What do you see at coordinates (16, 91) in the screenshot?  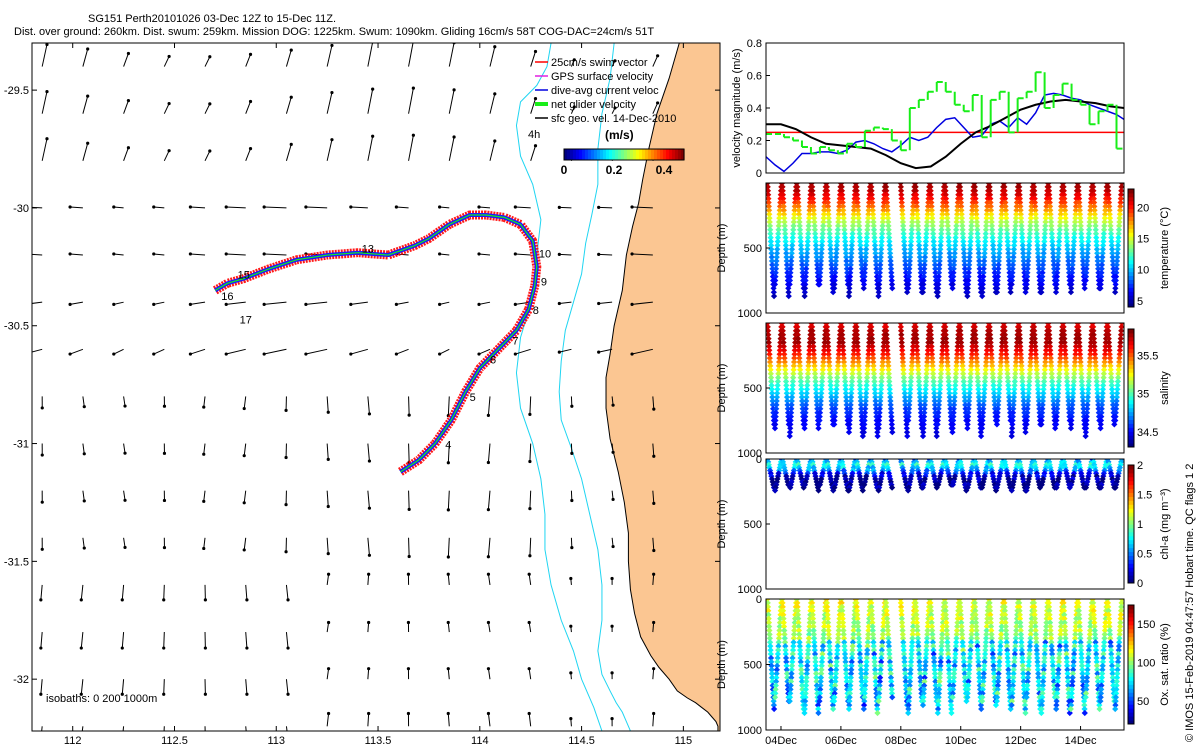 I see `map-ytick-label: -29.5` at bounding box center [16, 91].